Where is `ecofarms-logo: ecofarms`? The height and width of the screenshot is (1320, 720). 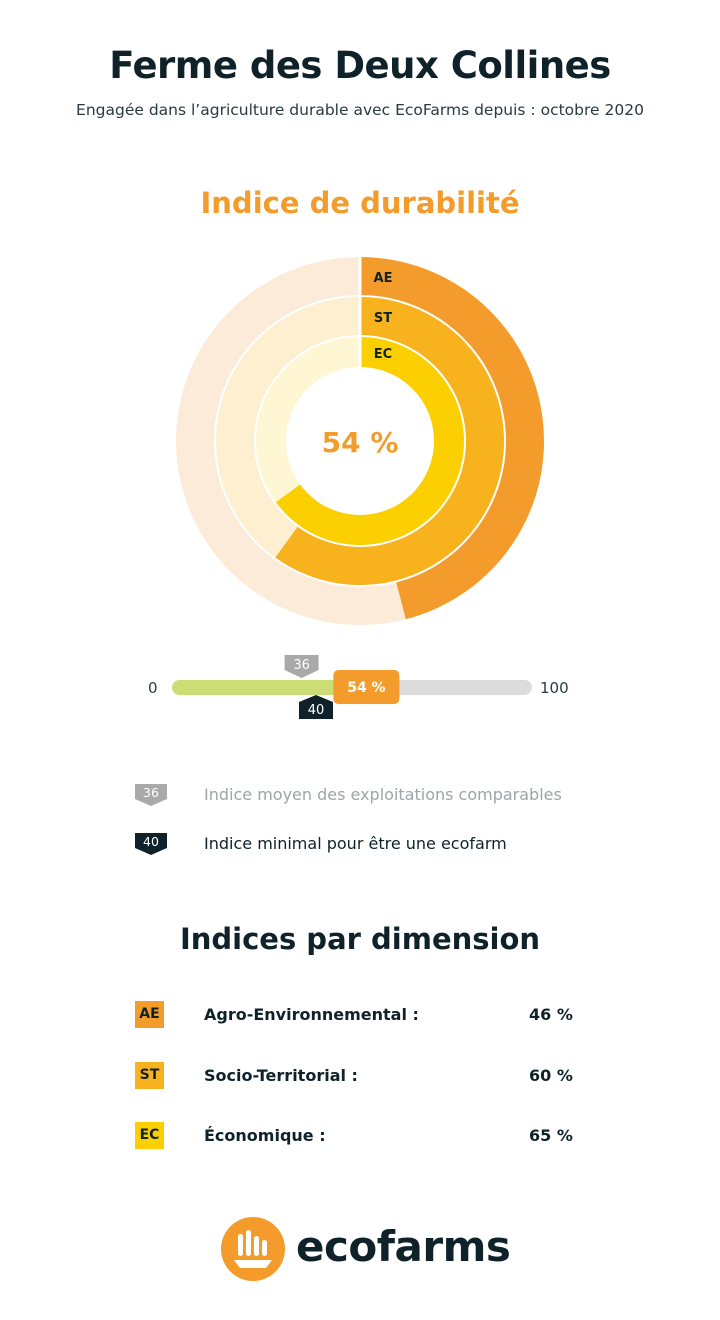 ecofarms-logo: ecofarms is located at coordinates (370, 1251).